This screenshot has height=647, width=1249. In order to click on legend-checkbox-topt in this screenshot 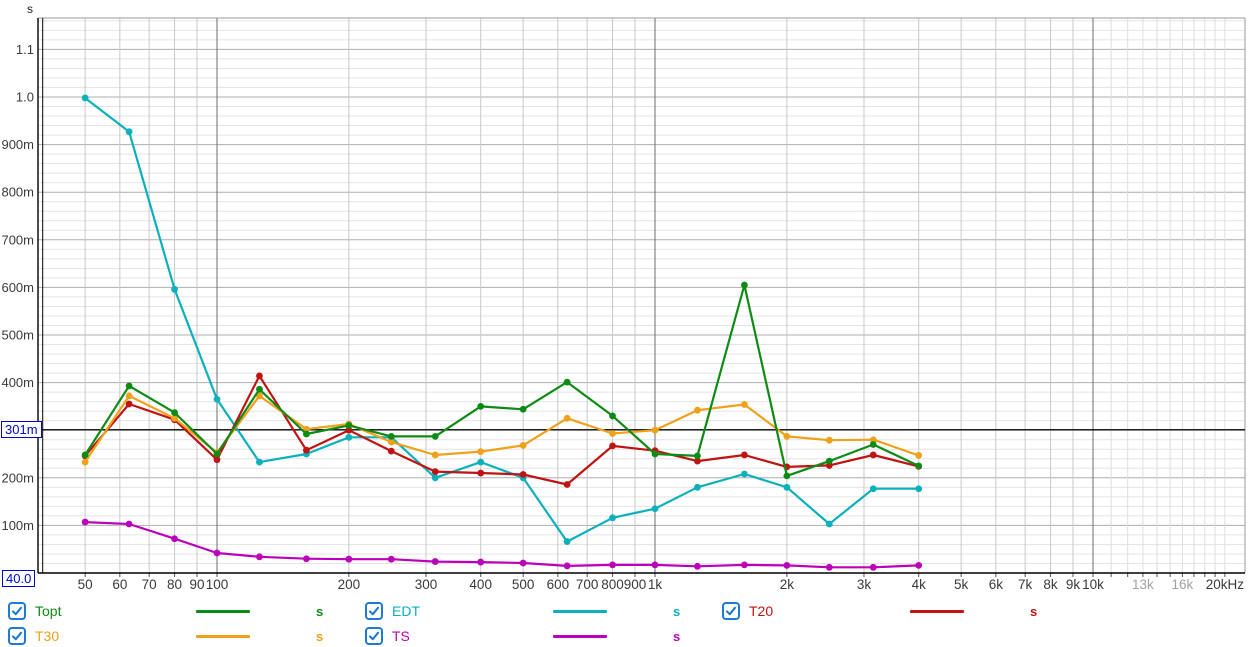, I will do `click(17, 611)`.